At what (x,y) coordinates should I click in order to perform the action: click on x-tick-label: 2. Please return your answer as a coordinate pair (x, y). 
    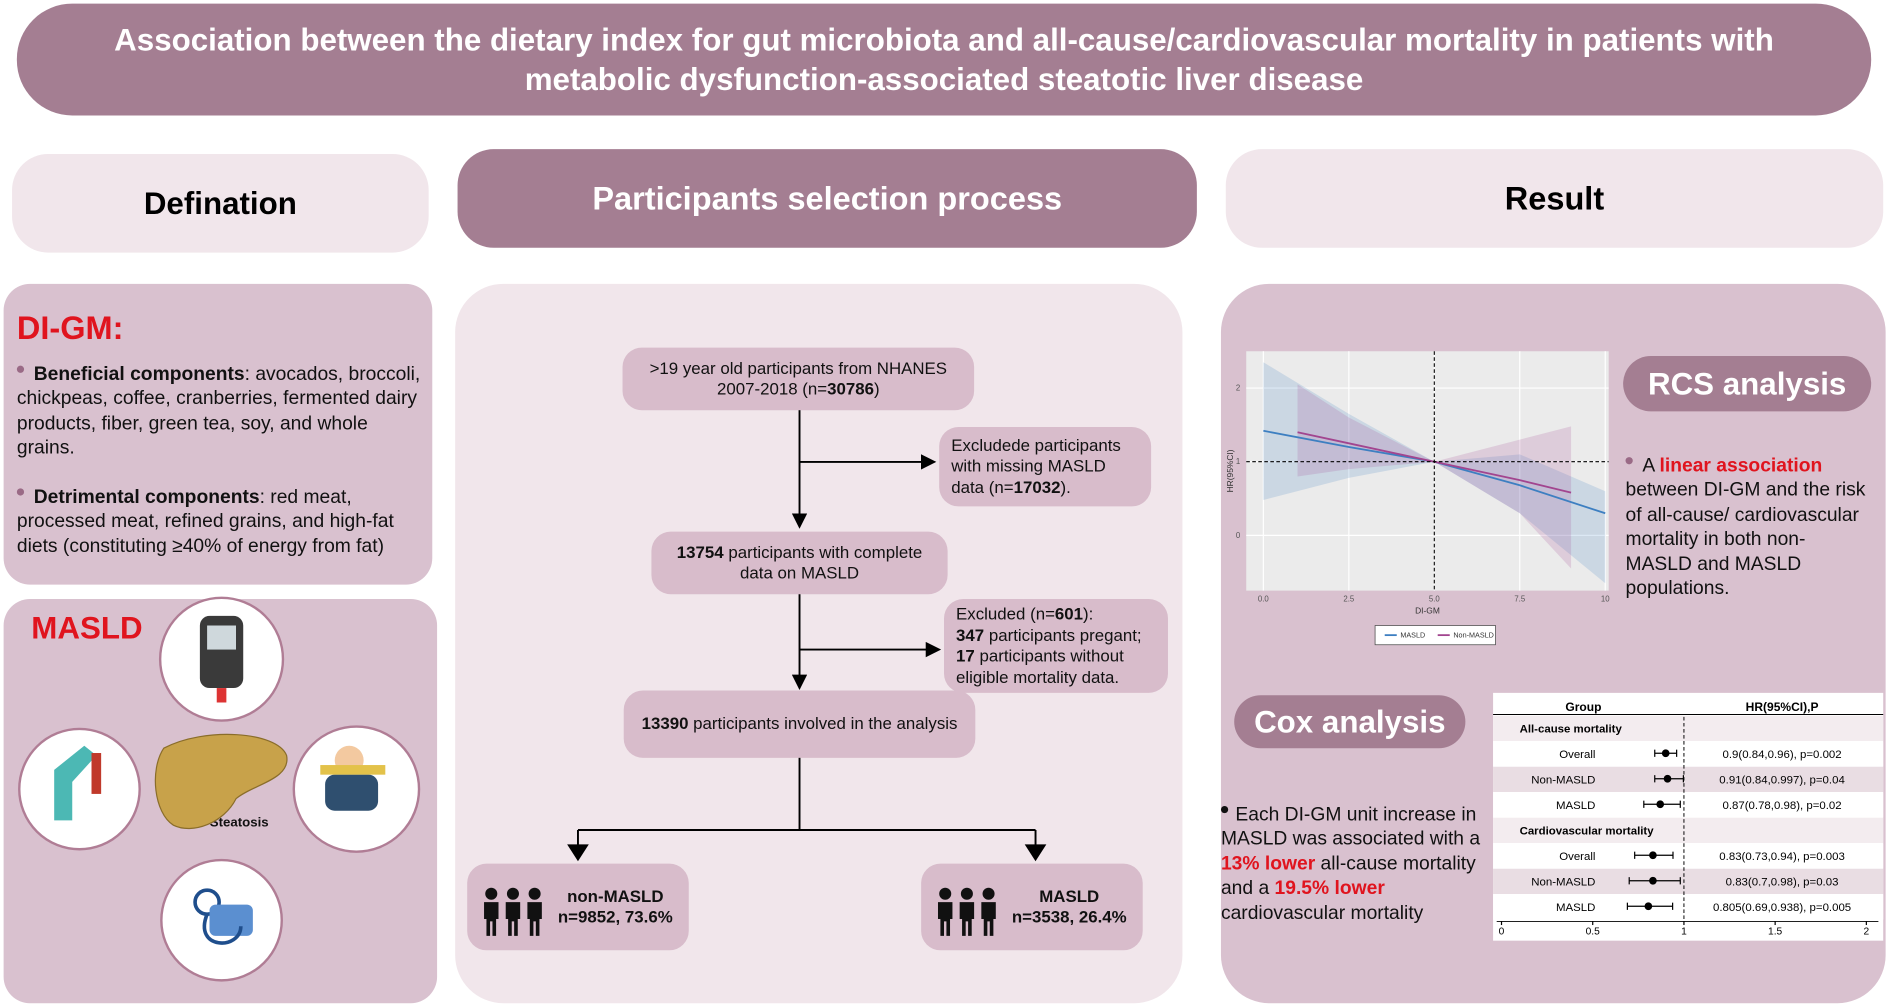
    Looking at the image, I should click on (1867, 932).